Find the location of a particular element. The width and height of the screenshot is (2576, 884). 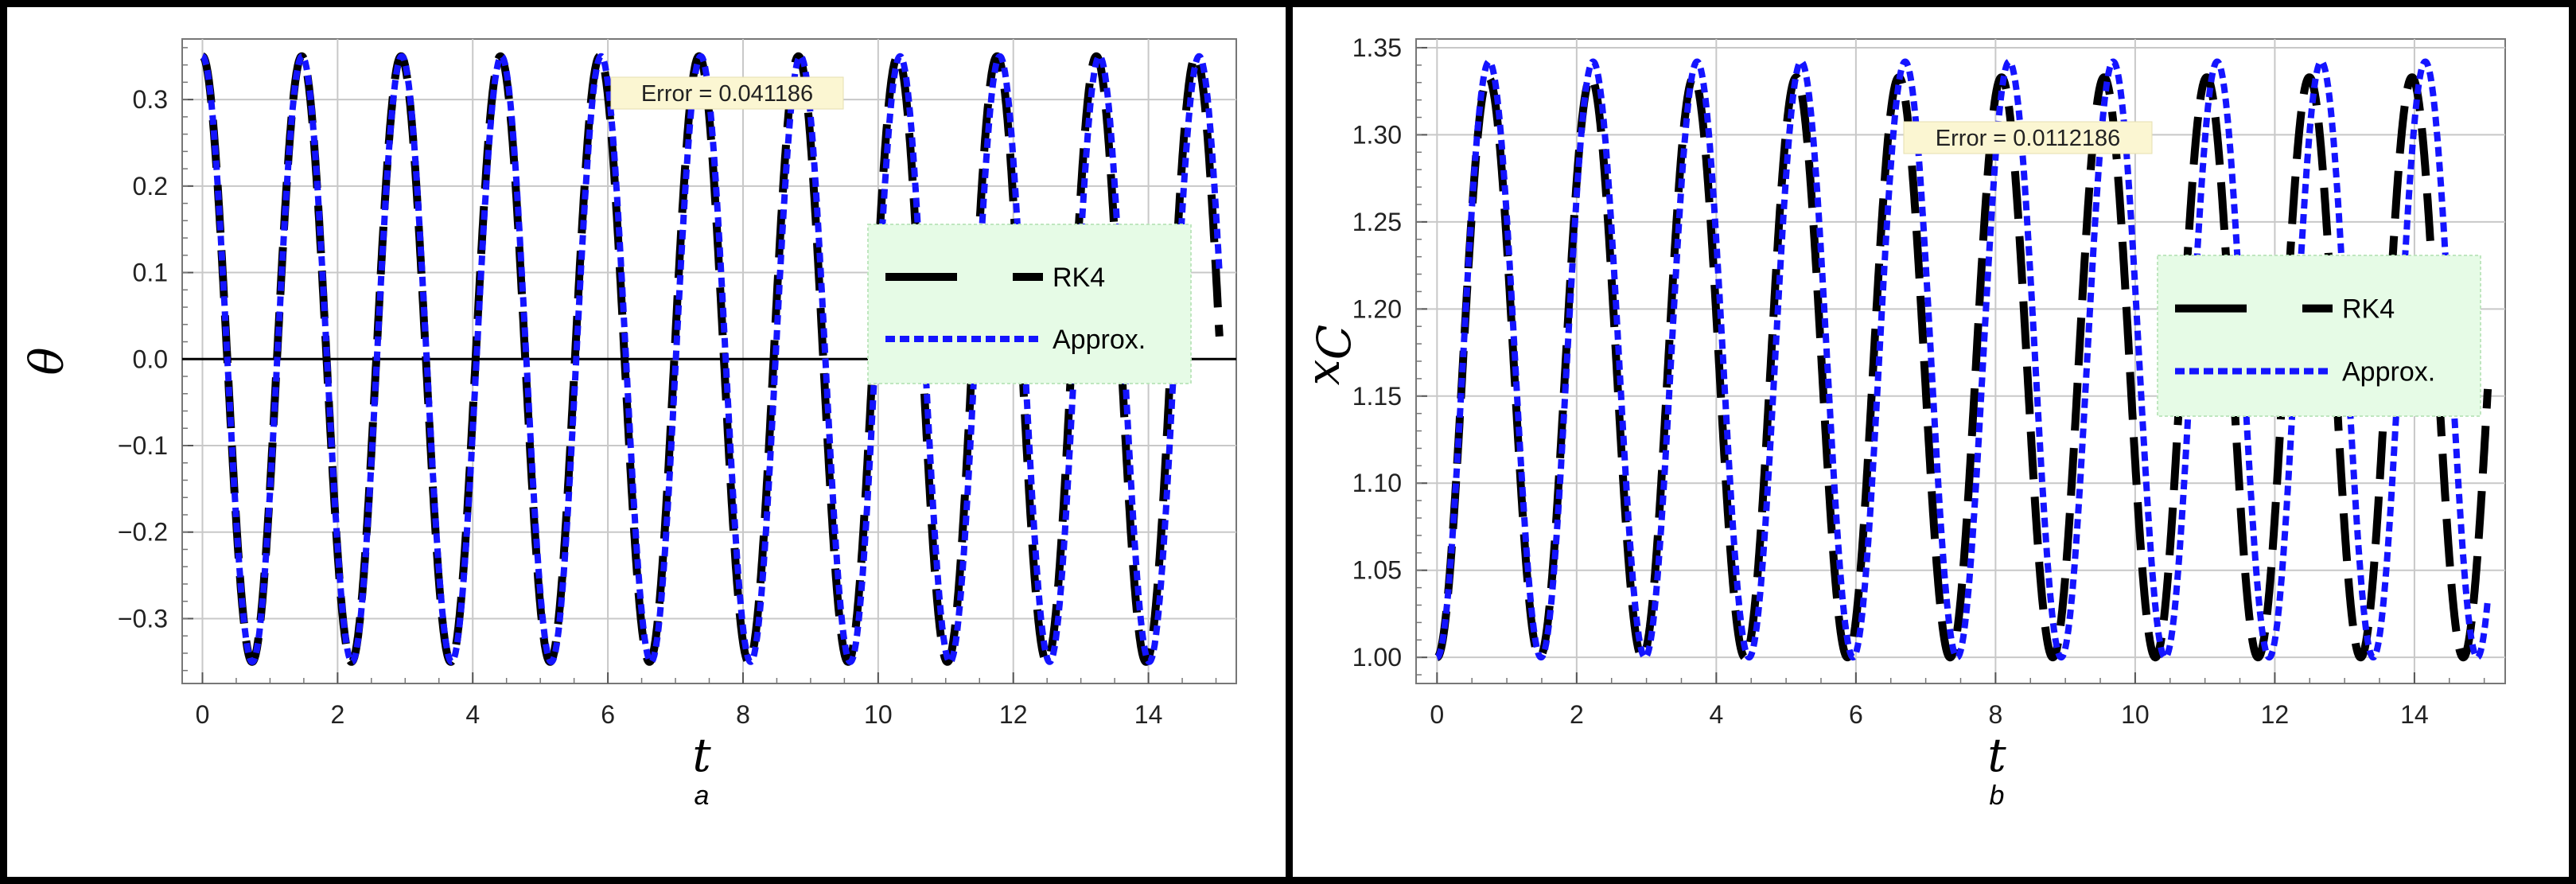

y-tick-label: 1.30 is located at coordinates (1377, 134).